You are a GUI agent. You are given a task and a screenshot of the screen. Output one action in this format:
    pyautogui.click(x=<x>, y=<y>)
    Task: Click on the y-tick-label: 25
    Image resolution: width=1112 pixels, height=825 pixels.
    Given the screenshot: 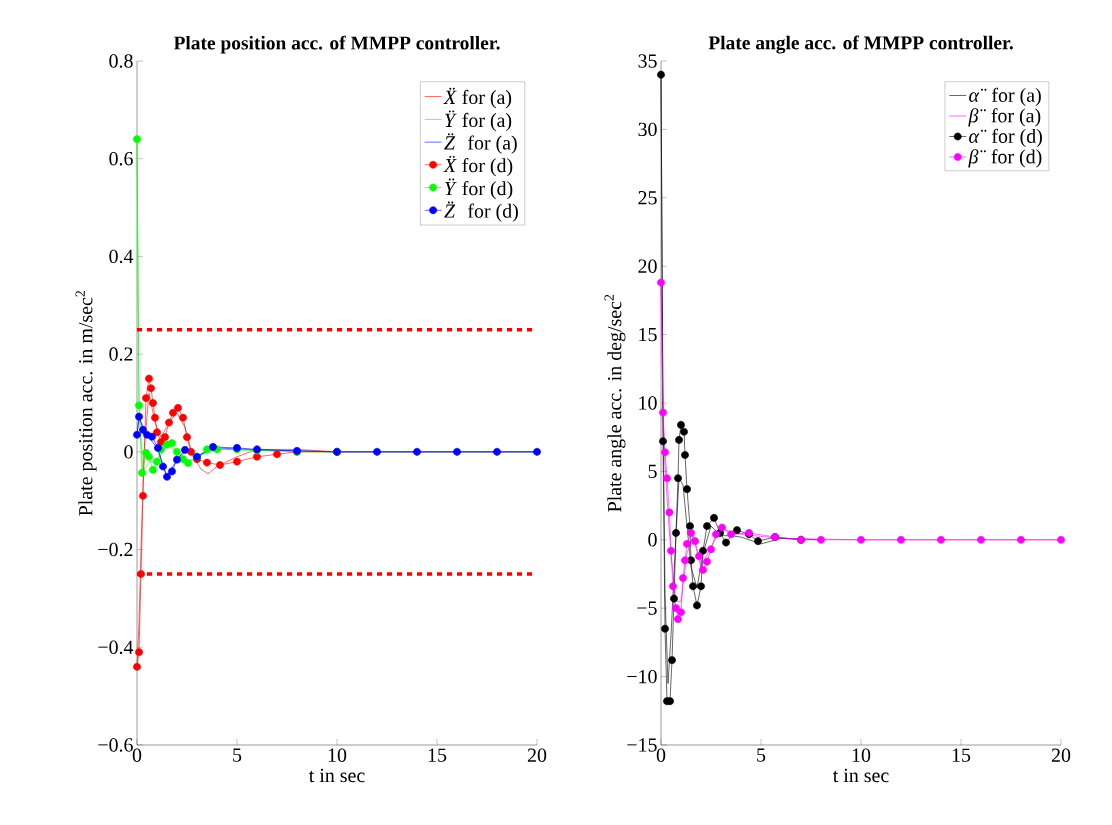 What is the action you would take?
    pyautogui.click(x=647, y=198)
    